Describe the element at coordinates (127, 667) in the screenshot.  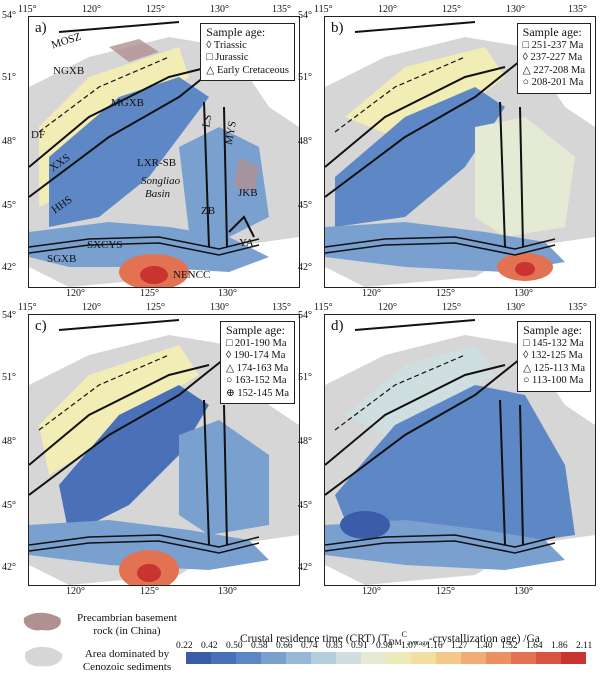
I see `cenozoic-label-line: Cenozoic sediments` at that location.